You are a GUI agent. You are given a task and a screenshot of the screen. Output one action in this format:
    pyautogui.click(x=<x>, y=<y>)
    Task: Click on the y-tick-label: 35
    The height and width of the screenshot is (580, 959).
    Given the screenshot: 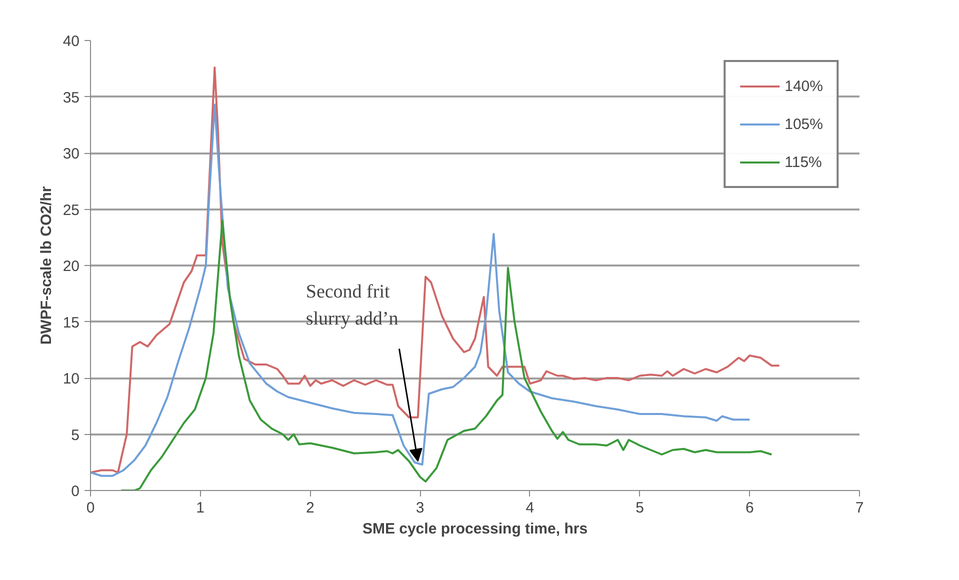 What is the action you would take?
    pyautogui.click(x=71, y=97)
    